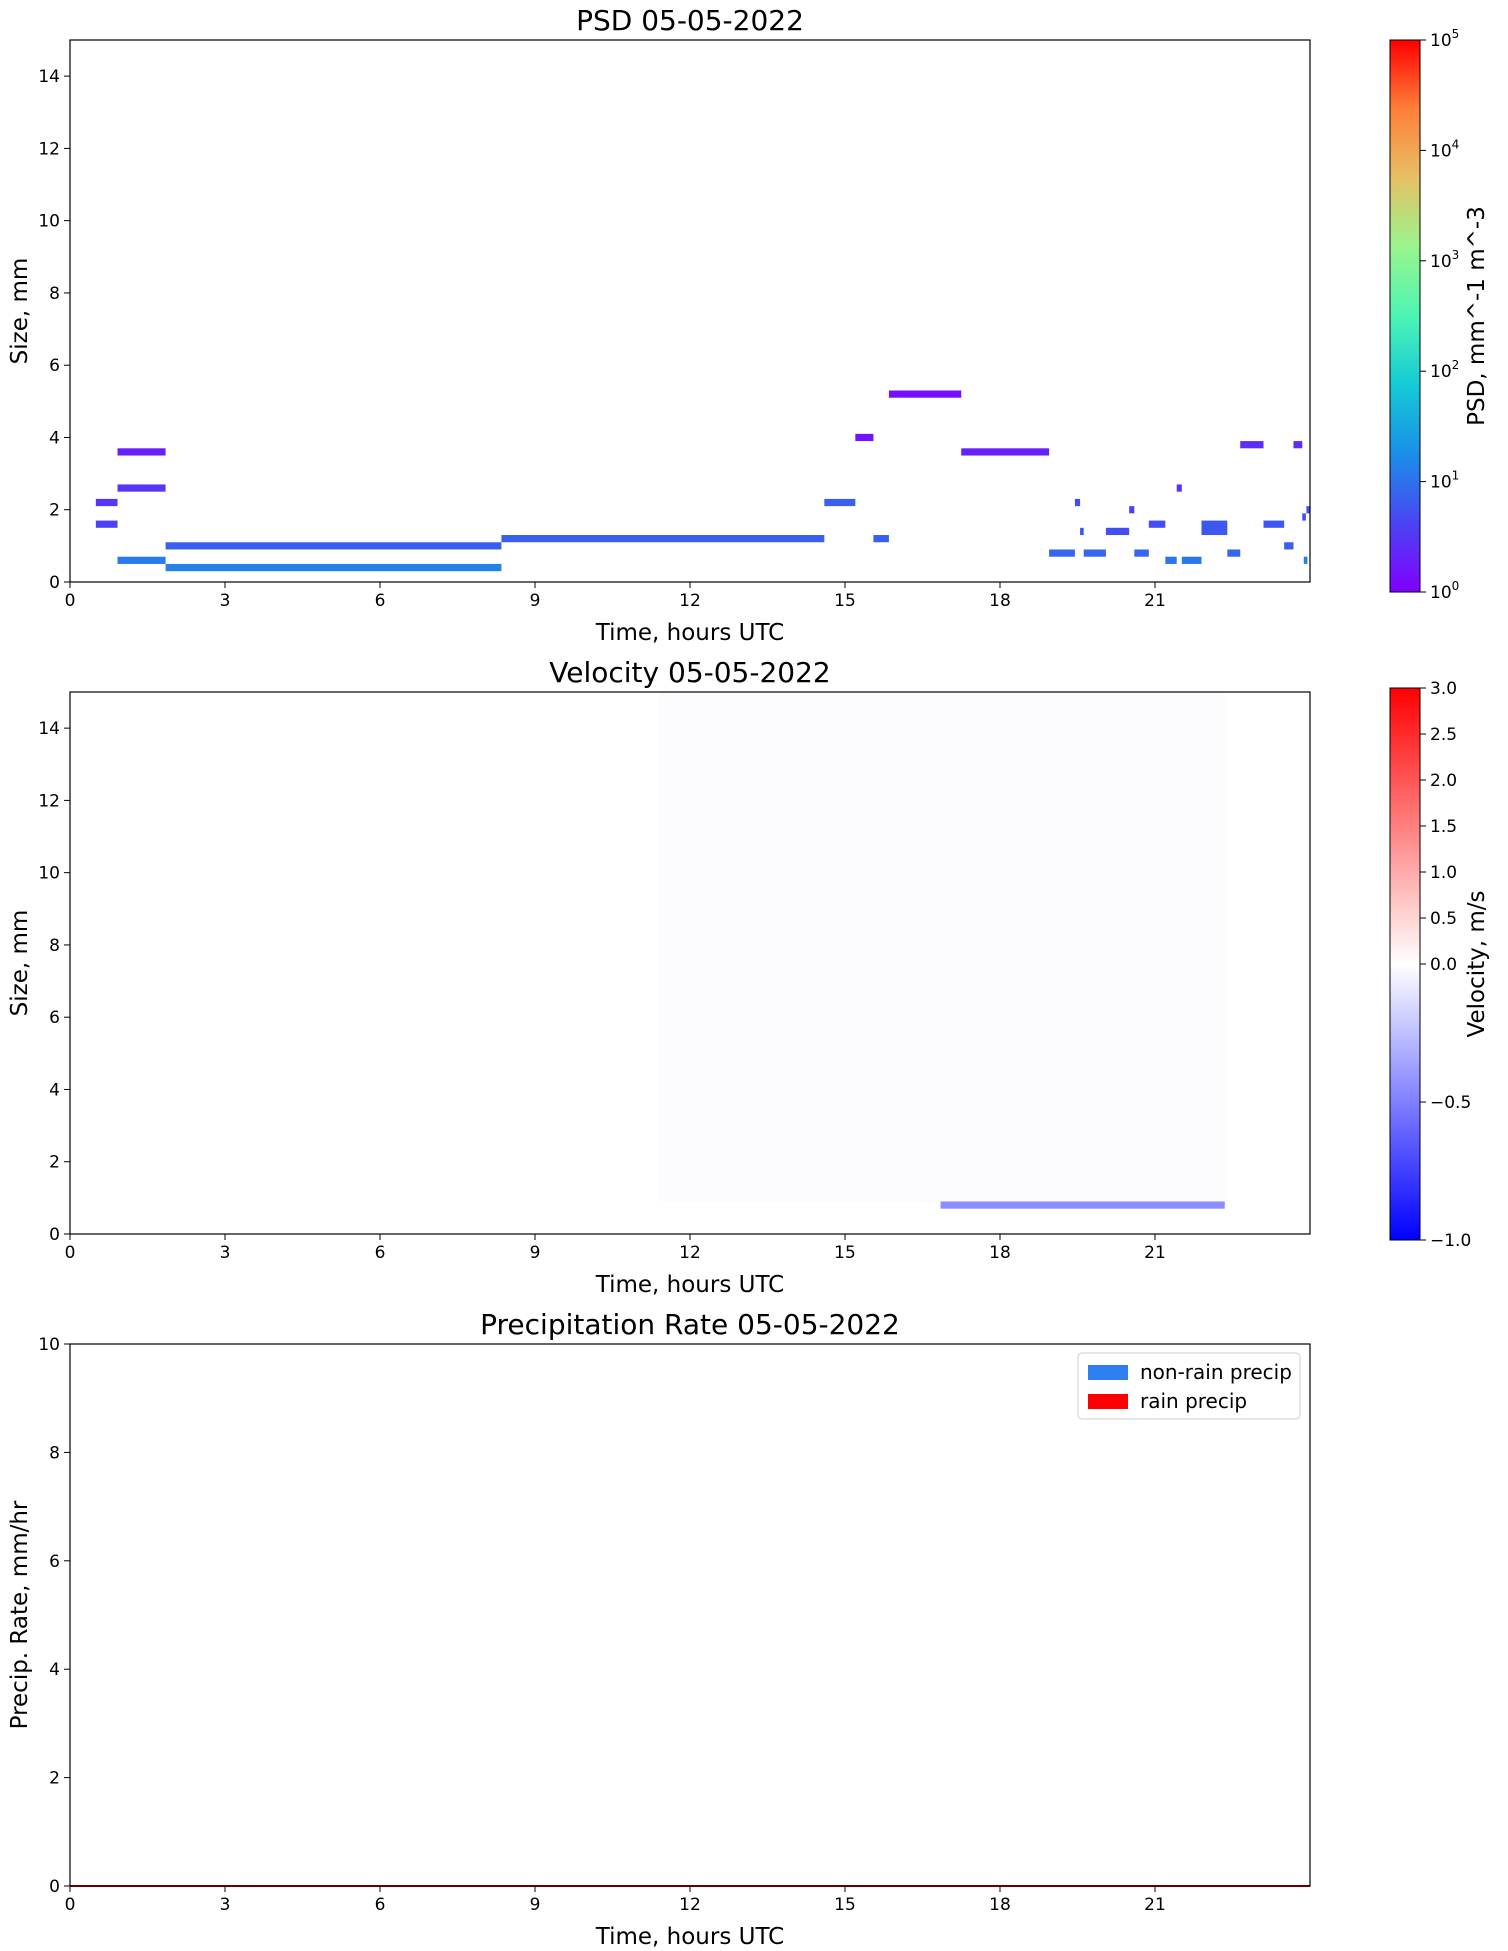 This screenshot has width=1508, height=1951. Describe the element at coordinates (1450, 1103) in the screenshot. I see `colorbar-tick-label: −0.5` at that location.